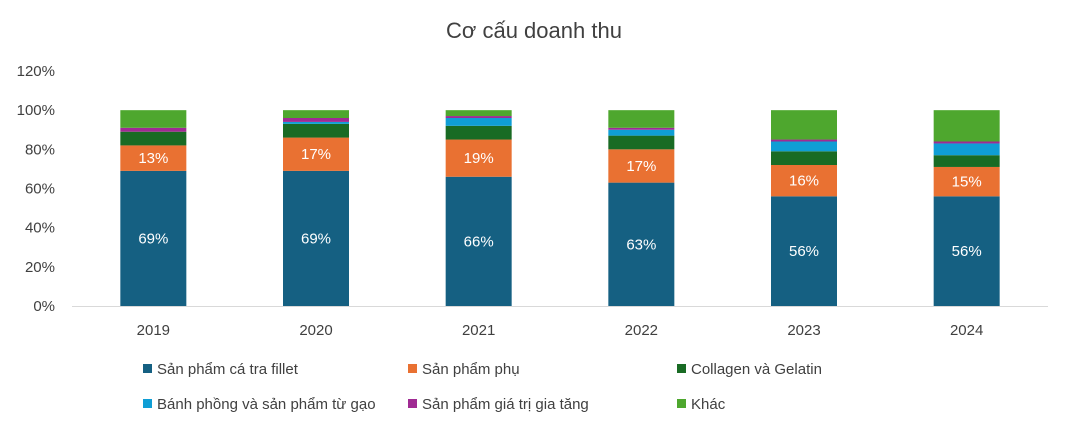 This screenshot has height=427, width=1068. What do you see at coordinates (40, 149) in the screenshot?
I see `y-tick-label: 80%` at bounding box center [40, 149].